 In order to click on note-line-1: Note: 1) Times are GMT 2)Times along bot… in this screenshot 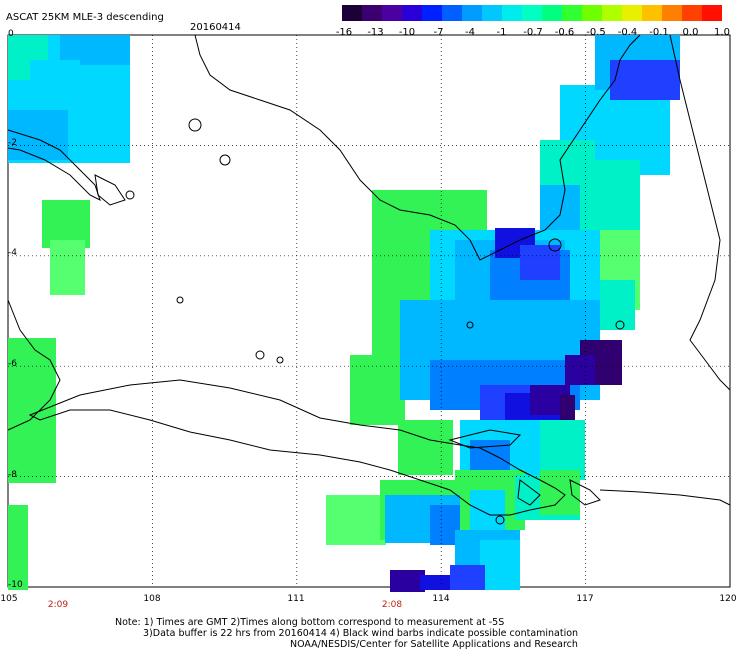, I will do `click(310, 622)`.